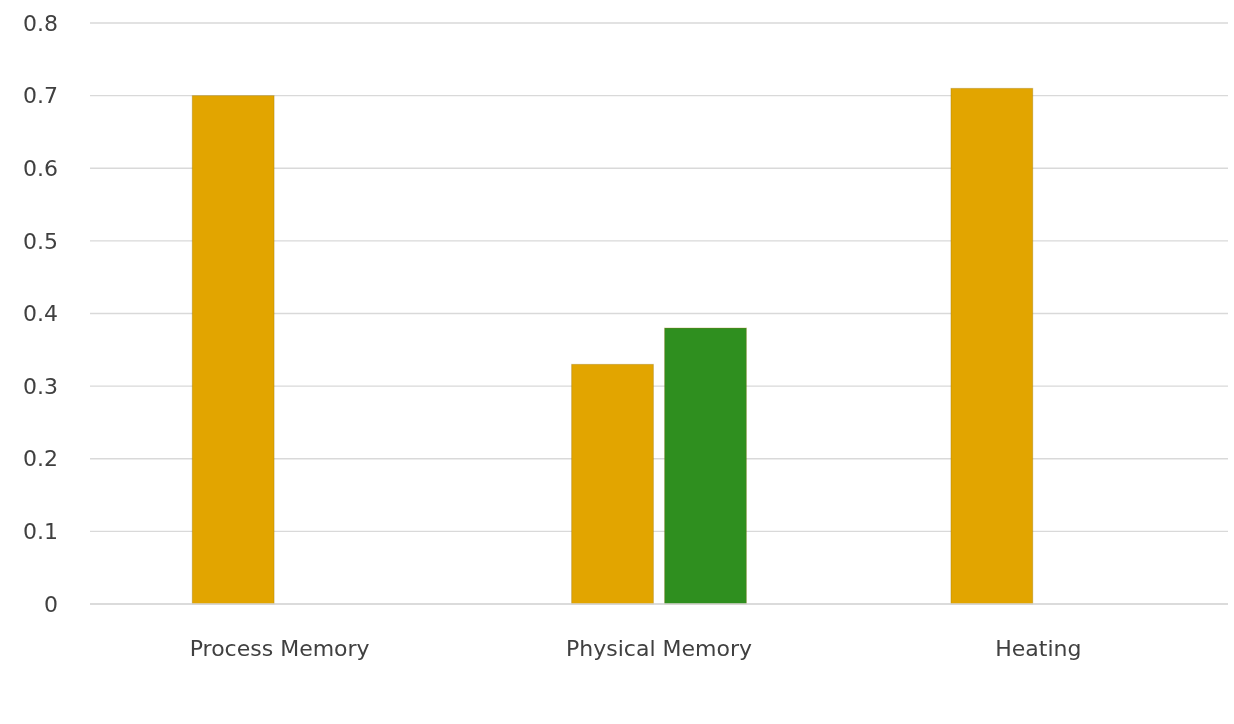  What do you see at coordinates (40, 241) in the screenshot?
I see `y-tick-label: 0.5` at bounding box center [40, 241].